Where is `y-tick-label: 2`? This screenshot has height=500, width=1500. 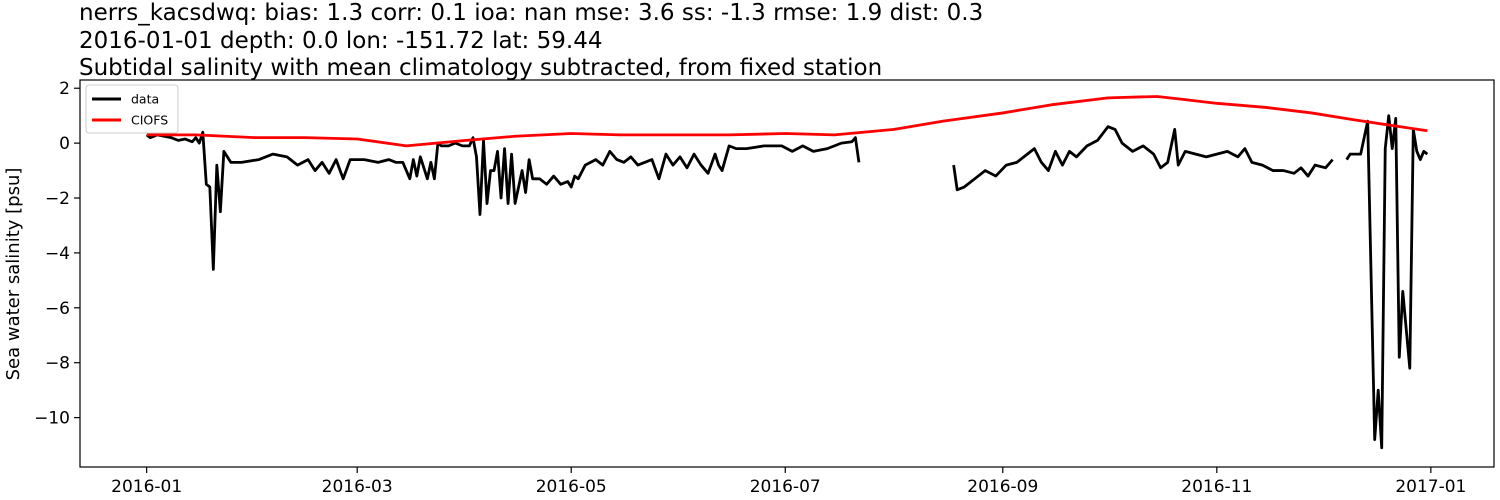
y-tick-label: 2 is located at coordinates (64, 89).